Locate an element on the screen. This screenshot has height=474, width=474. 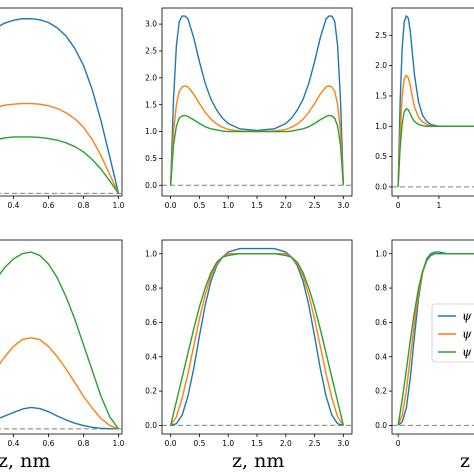
legend: ψψψ is located at coordinates (452, 333).